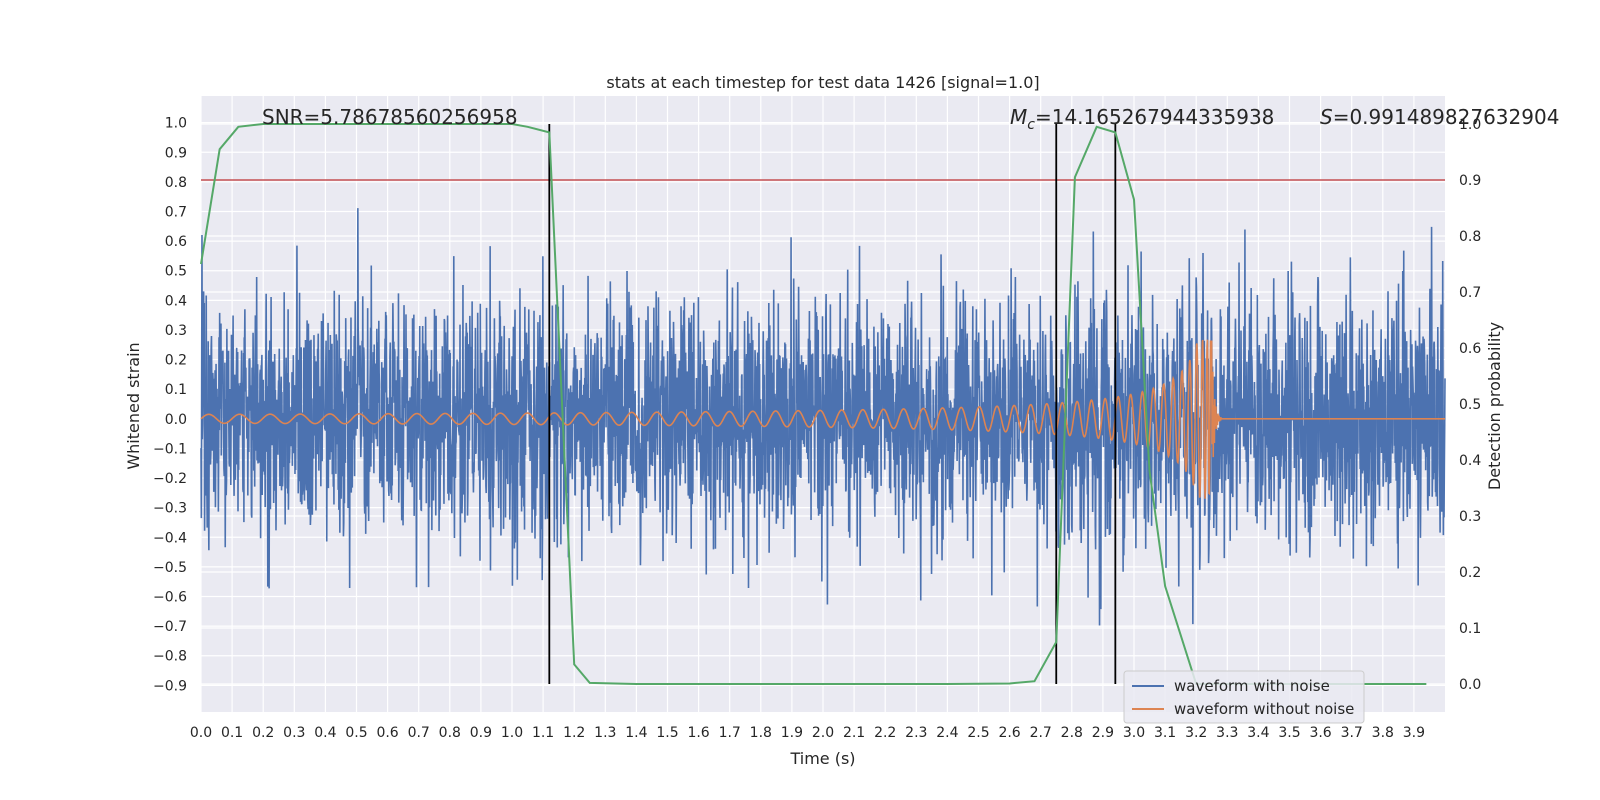 The width and height of the screenshot is (1600, 800). I want to click on y-tick-label: −0.3, so click(170, 509).